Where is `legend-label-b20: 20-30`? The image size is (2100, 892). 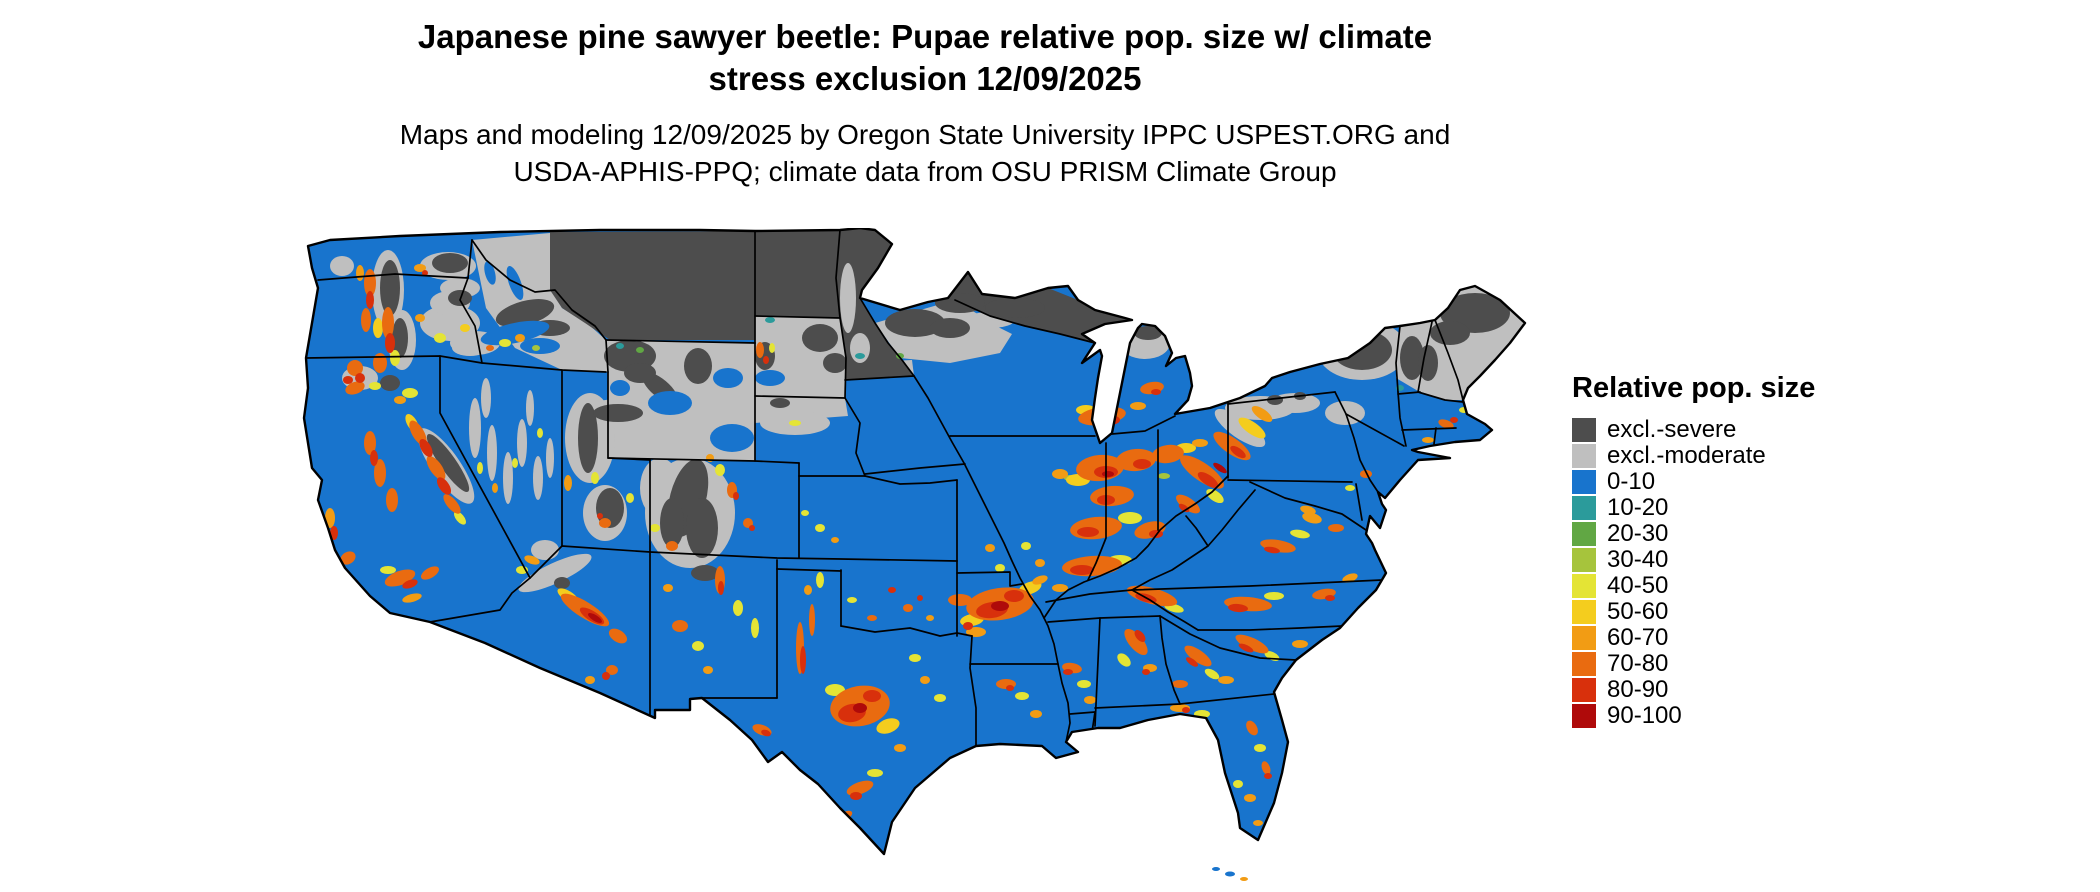 legend-label-b20: 20-30 is located at coordinates (1638, 533).